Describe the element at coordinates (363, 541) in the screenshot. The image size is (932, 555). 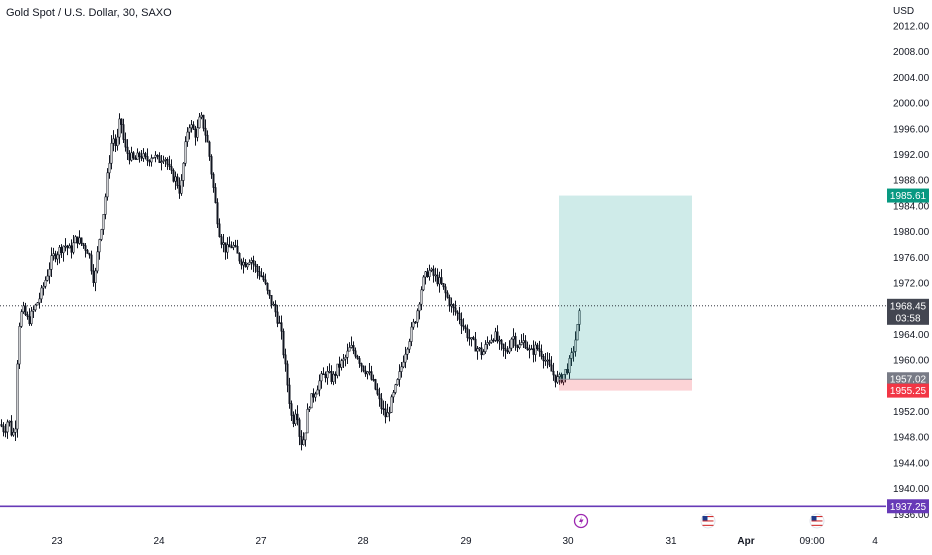
I see `time-tick-label: 28` at that location.